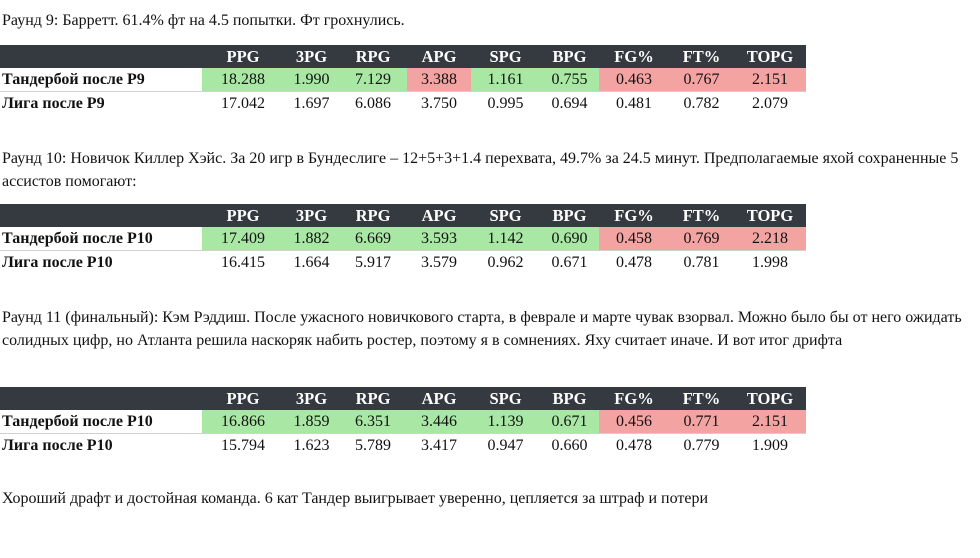 Image resolution: width=980 pixels, height=558 pixels. What do you see at coordinates (505, 80) in the screenshot?
I see `stat-cell: 1.161` at bounding box center [505, 80].